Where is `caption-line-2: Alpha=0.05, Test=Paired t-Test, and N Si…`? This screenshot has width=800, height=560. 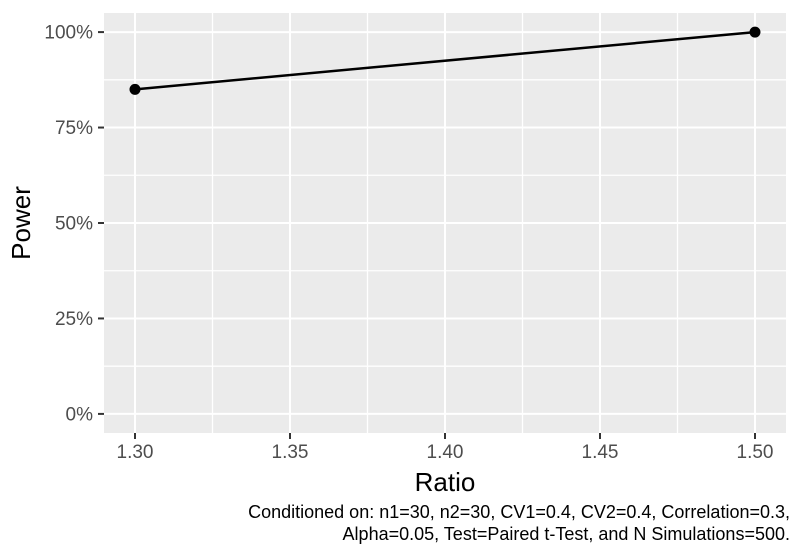
caption-line-2: Alpha=0.05, Test=Paired t-Test, and N Si… is located at coordinates (566, 534).